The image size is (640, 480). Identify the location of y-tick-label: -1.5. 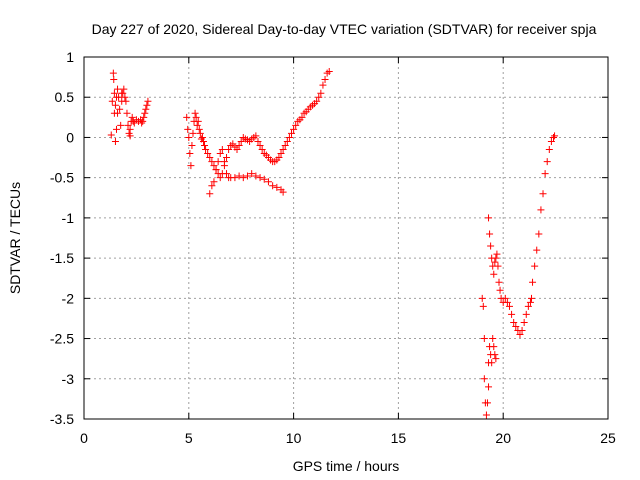
(62, 258).